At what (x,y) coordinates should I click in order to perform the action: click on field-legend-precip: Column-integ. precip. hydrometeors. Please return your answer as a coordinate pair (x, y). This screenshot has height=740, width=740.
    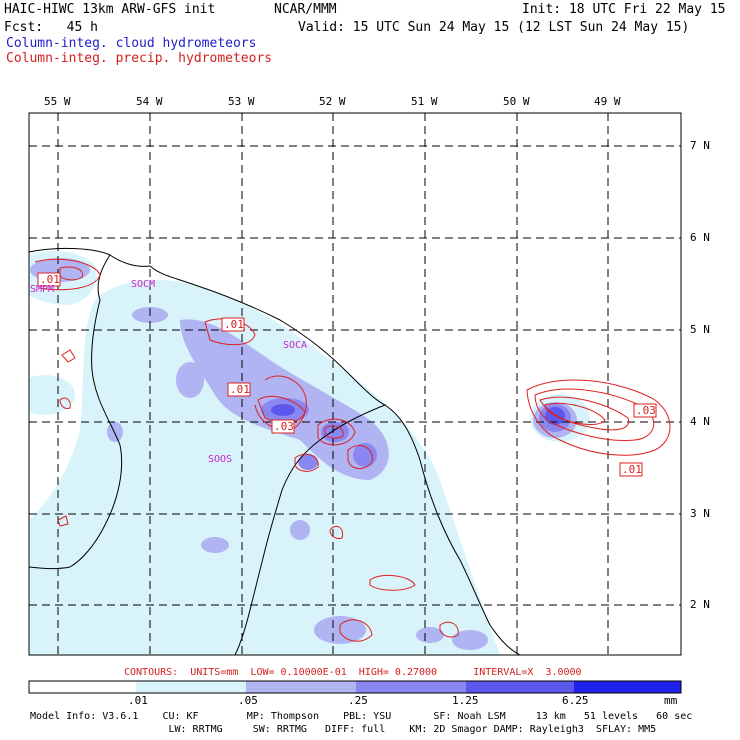
    Looking at the image, I should click on (139, 58).